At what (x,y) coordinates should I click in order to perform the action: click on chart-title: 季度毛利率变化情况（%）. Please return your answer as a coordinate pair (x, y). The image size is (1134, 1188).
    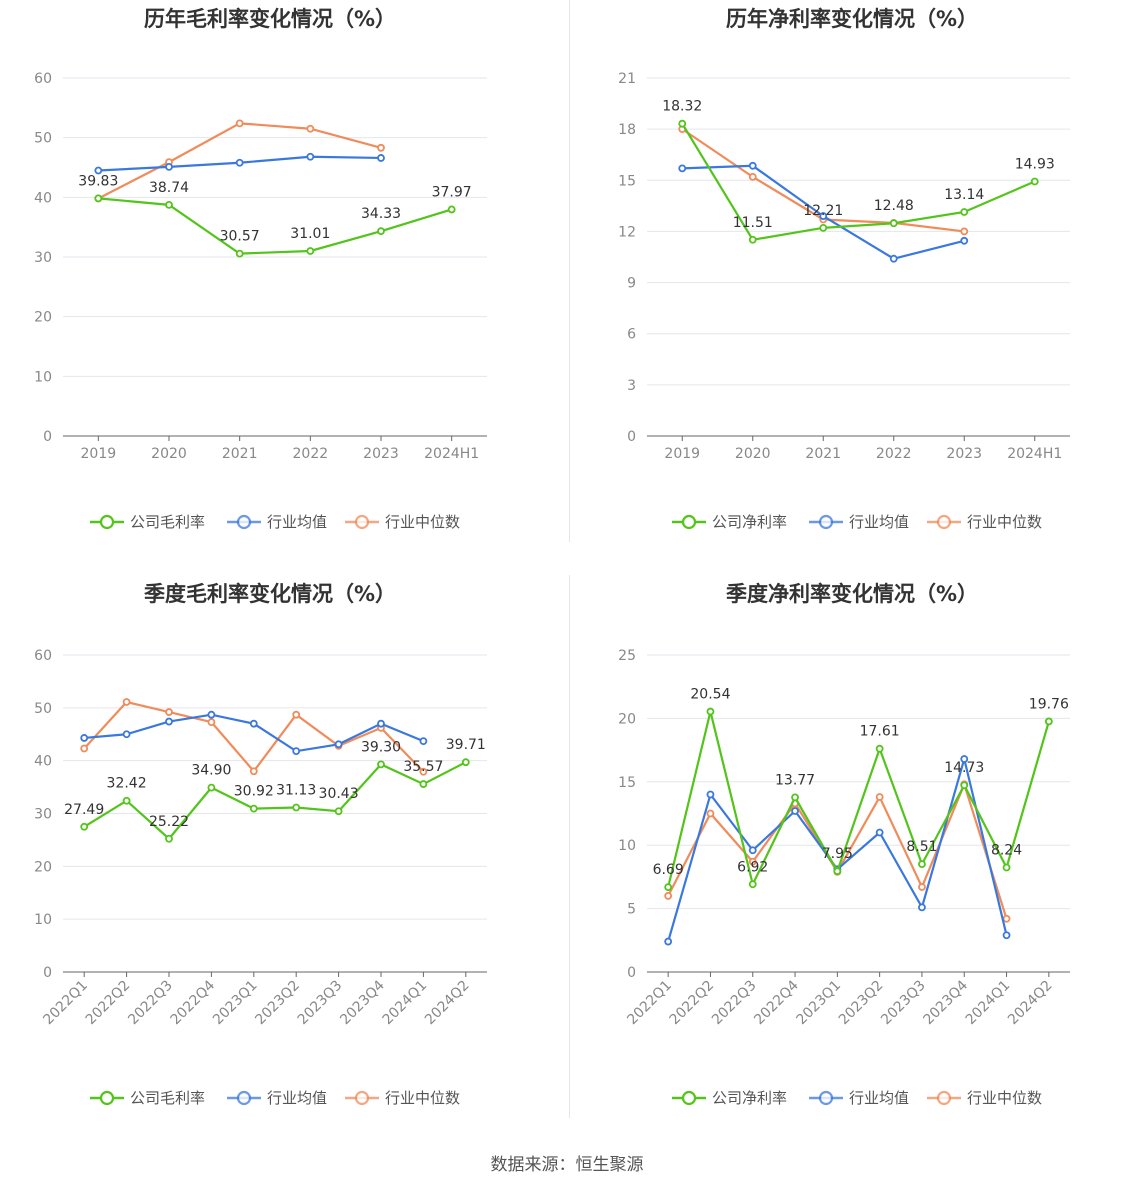
    Looking at the image, I should click on (270, 594).